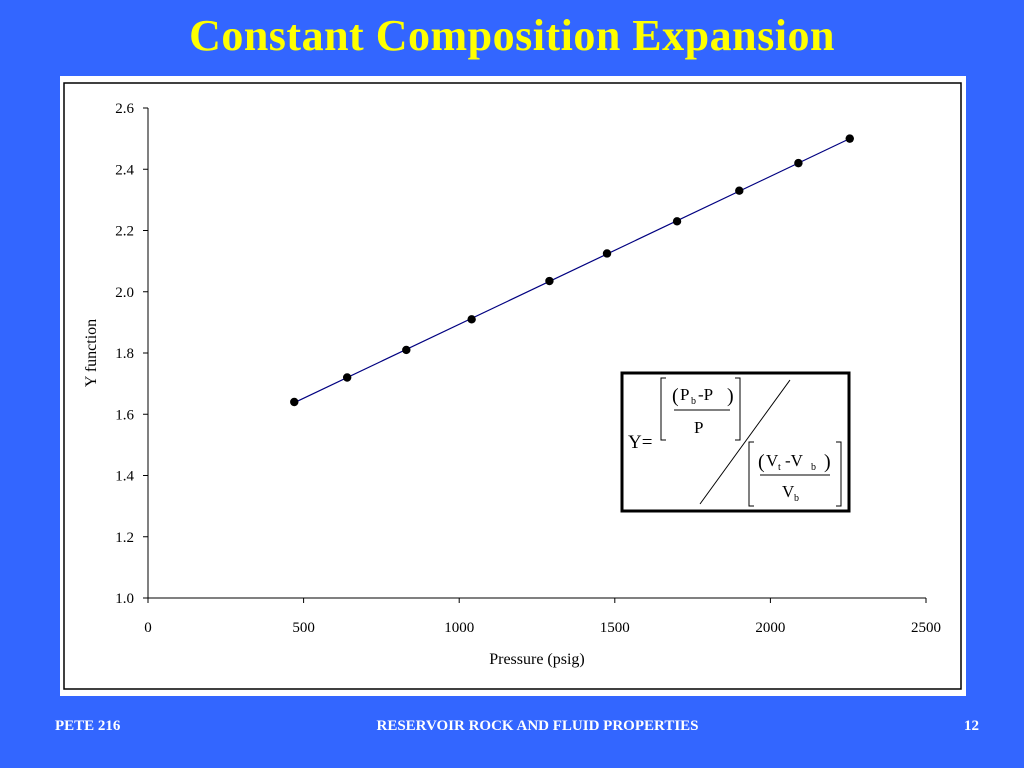 The image size is (1024, 768). Describe the element at coordinates (698, 427) in the screenshot. I see `equation-num-denominator: P` at that location.